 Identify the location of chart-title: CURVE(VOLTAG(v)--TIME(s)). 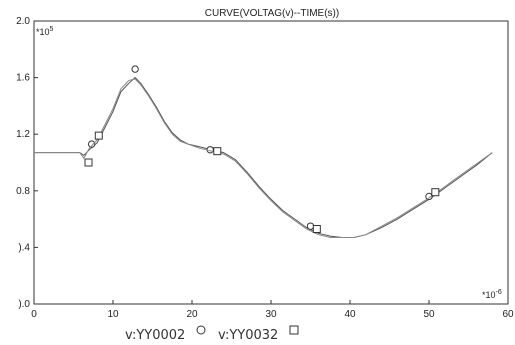
(272, 13).